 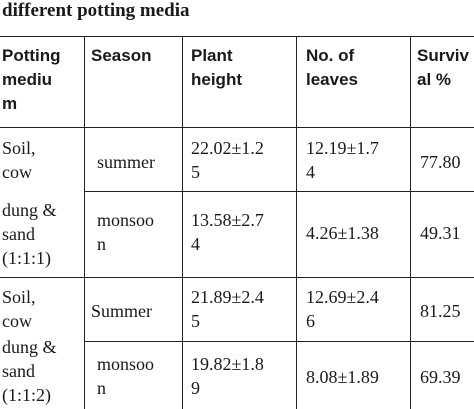 What do you see at coordinates (29, 234) in the screenshot?
I see `table-cell-medium: dung & sand (1:1:1)` at bounding box center [29, 234].